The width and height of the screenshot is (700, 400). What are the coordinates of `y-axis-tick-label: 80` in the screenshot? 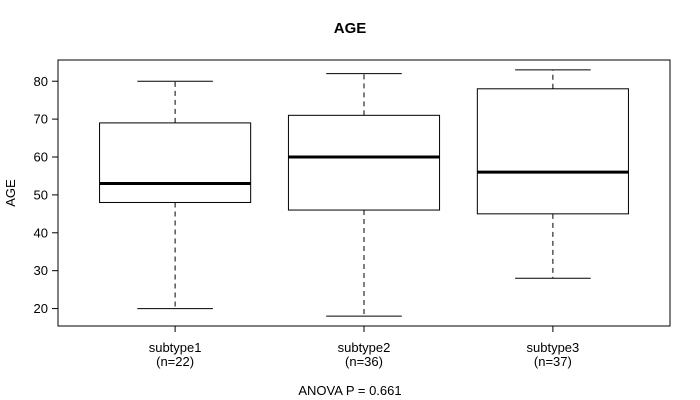 It's located at (41, 81).